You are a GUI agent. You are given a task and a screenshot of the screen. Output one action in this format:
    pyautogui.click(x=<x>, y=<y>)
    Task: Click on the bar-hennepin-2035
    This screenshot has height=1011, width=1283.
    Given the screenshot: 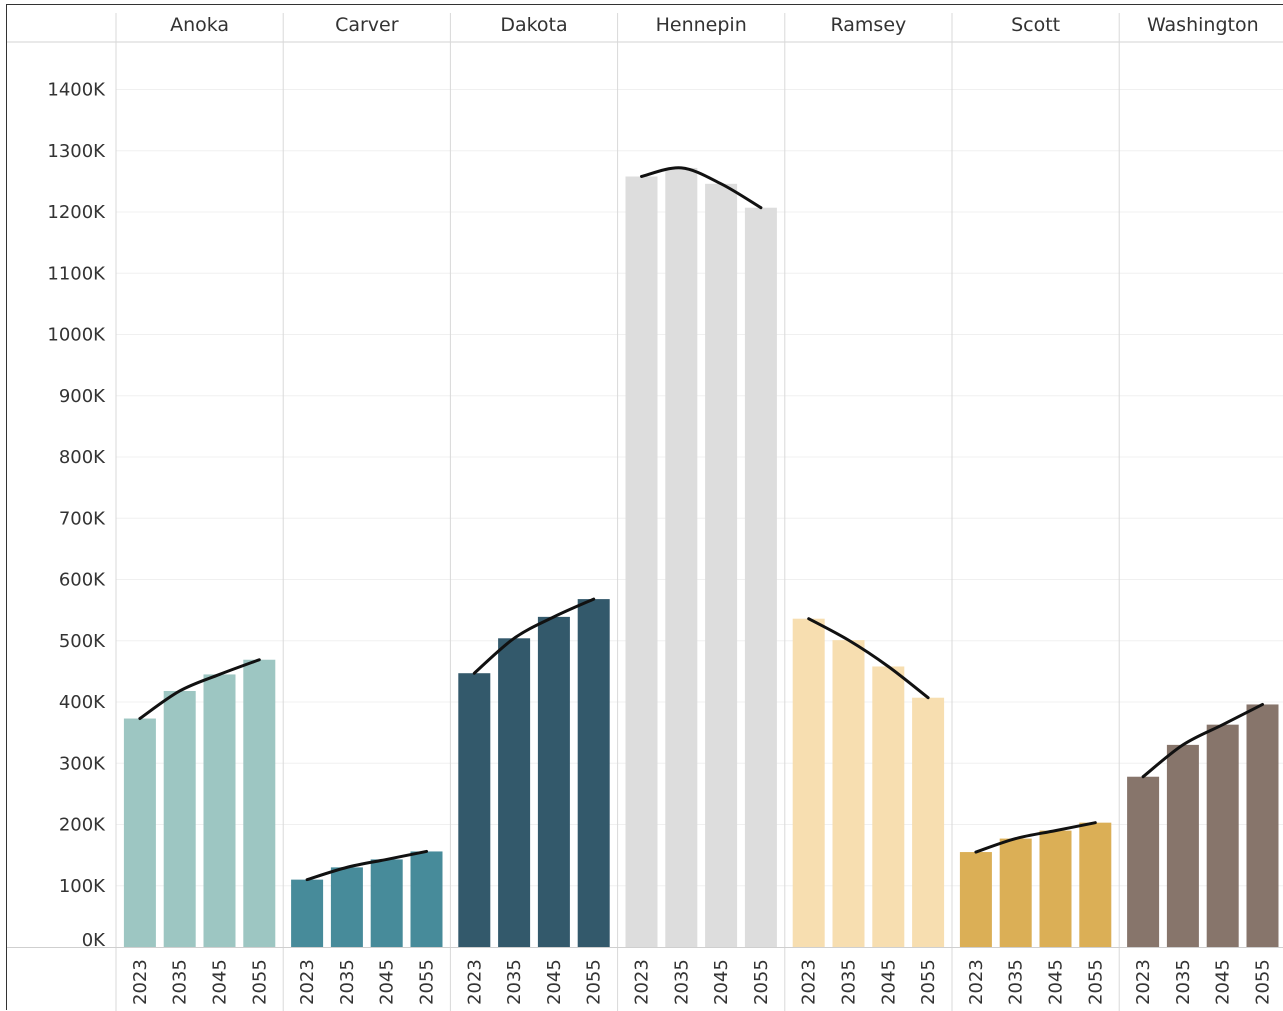 What is the action you would take?
    pyautogui.click(x=681, y=557)
    